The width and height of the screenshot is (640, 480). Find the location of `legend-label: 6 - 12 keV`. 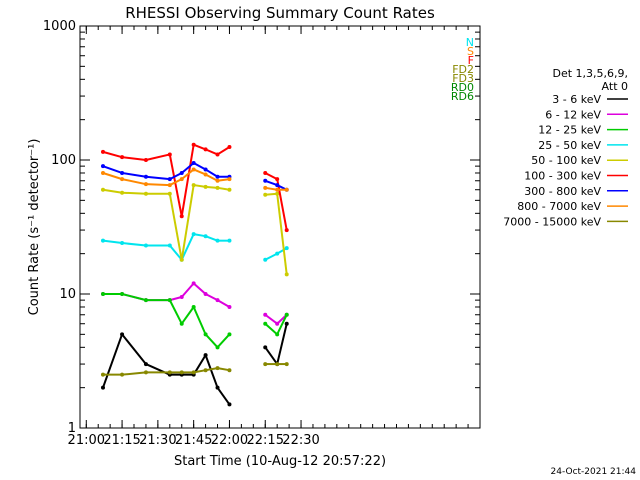

legend-label: 6 - 12 keV is located at coordinates (573, 114).